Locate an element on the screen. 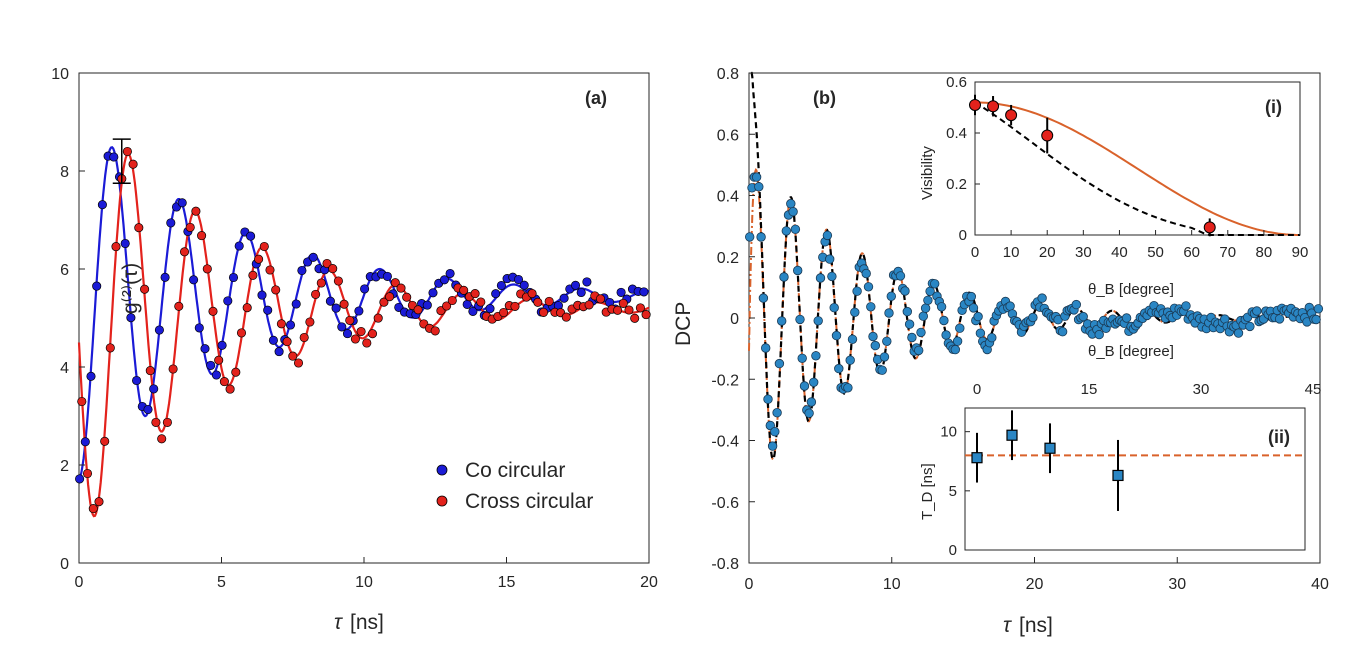 The height and width of the screenshot is (651, 1366). panel-b-label: (b) is located at coordinates (824, 98).